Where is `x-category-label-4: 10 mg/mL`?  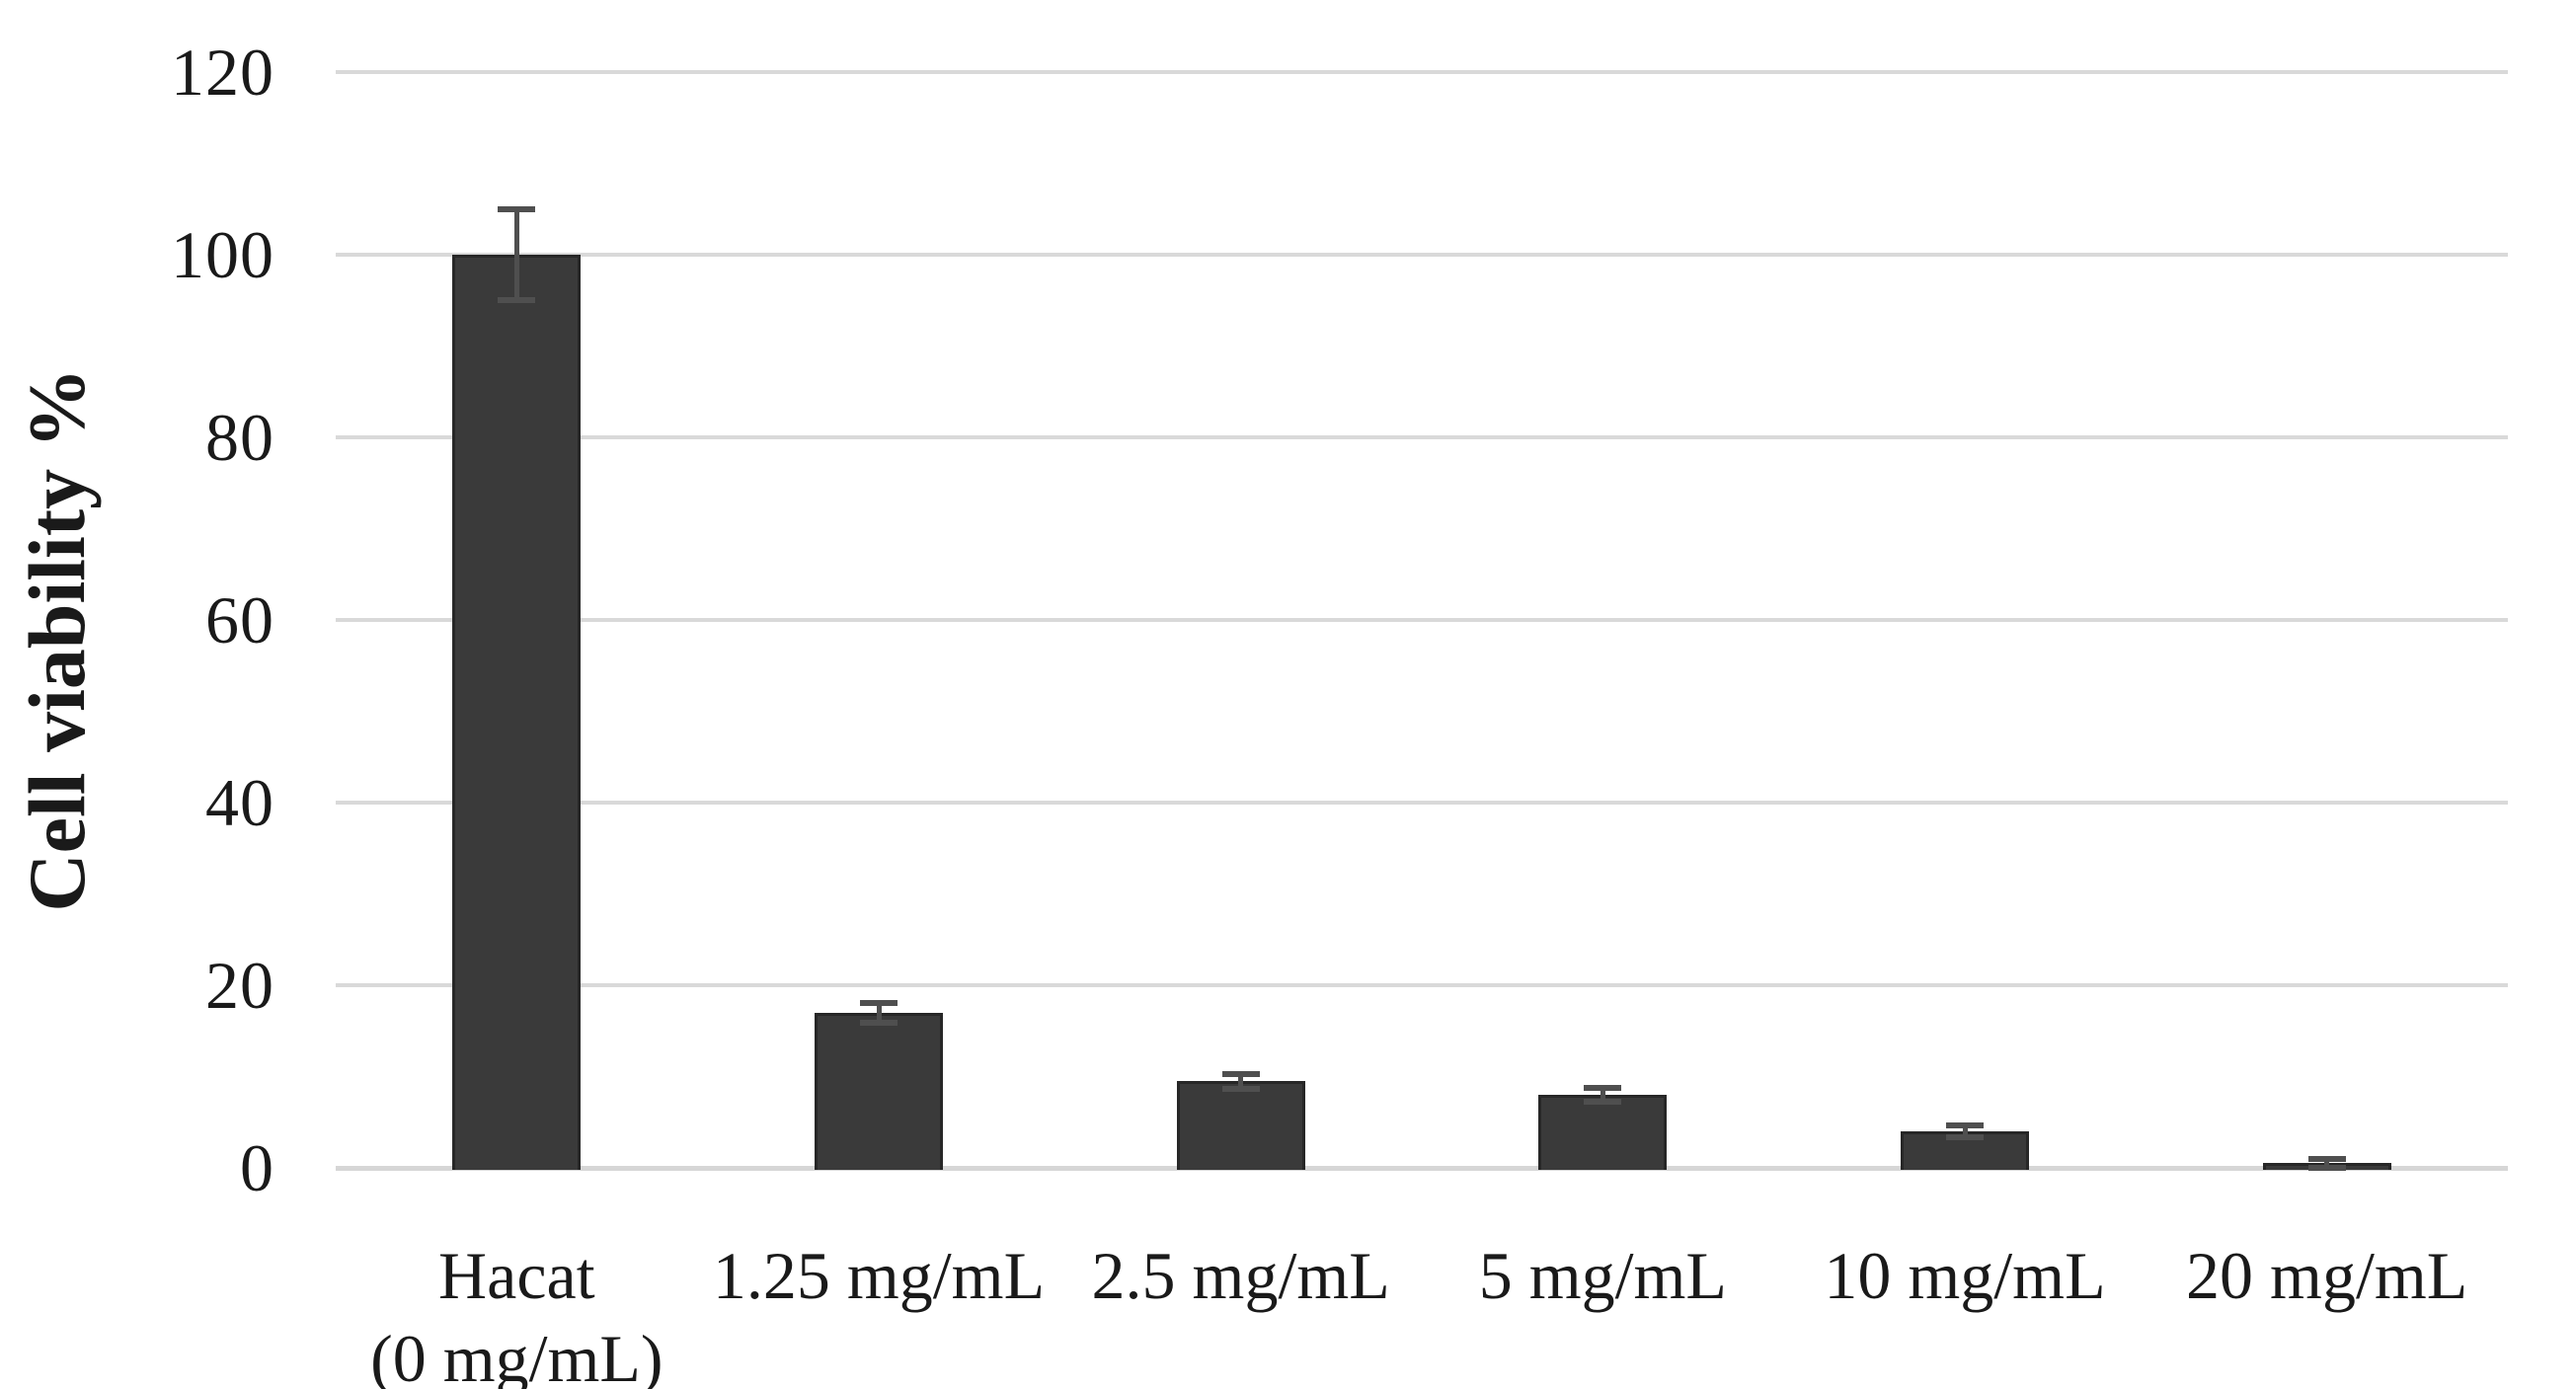
x-category-label-4: 10 mg/mL is located at coordinates (1965, 1275).